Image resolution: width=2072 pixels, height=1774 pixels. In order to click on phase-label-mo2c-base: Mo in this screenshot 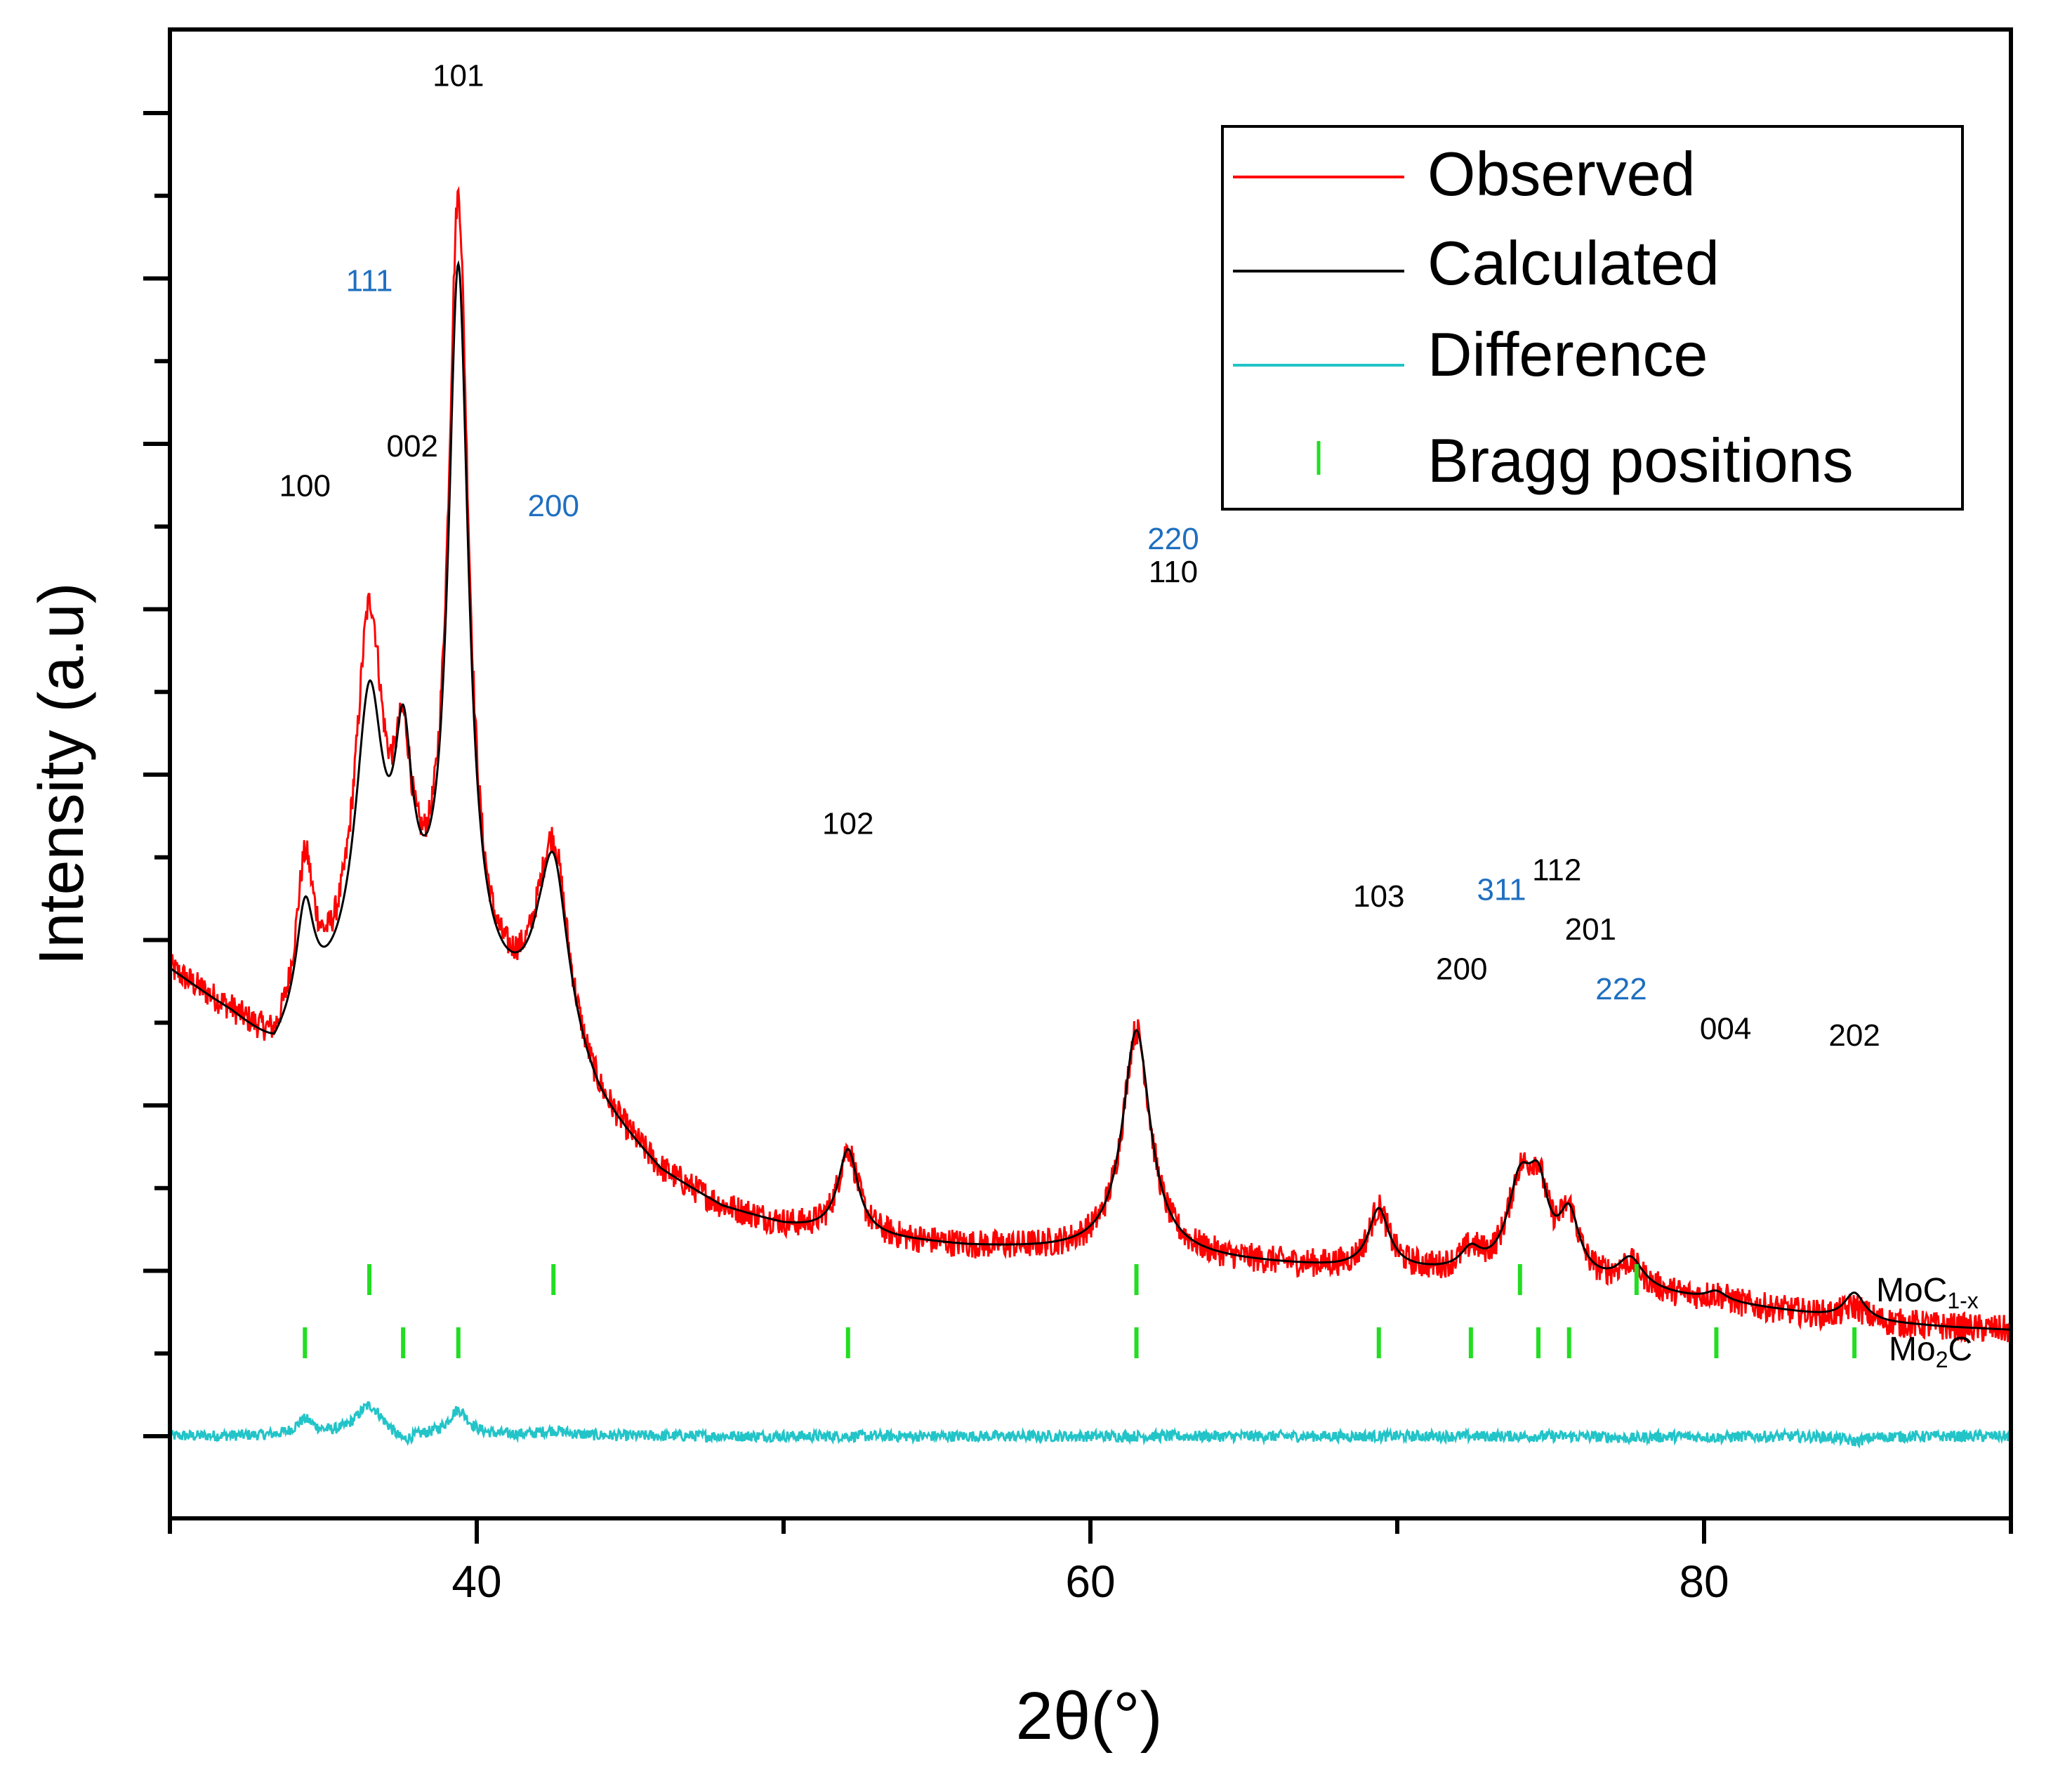, I will do `click(1912, 1349)`.